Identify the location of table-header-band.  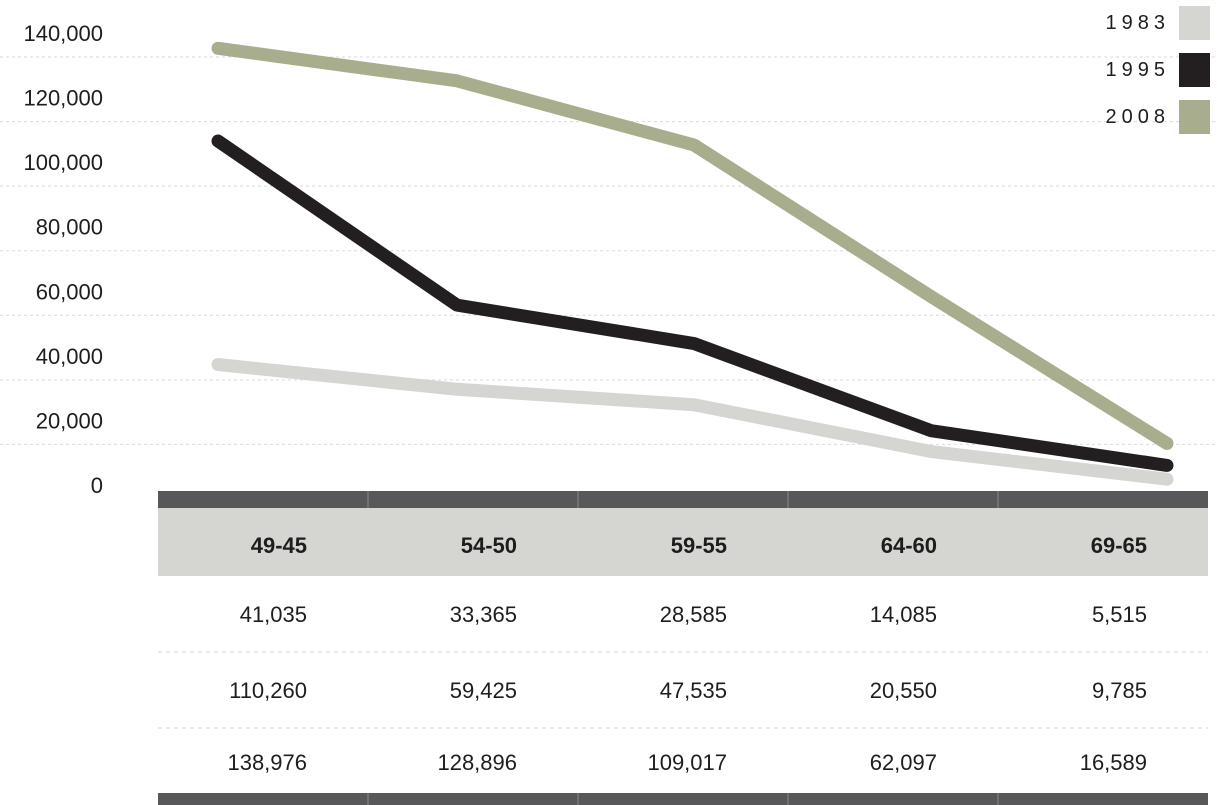
(683, 542).